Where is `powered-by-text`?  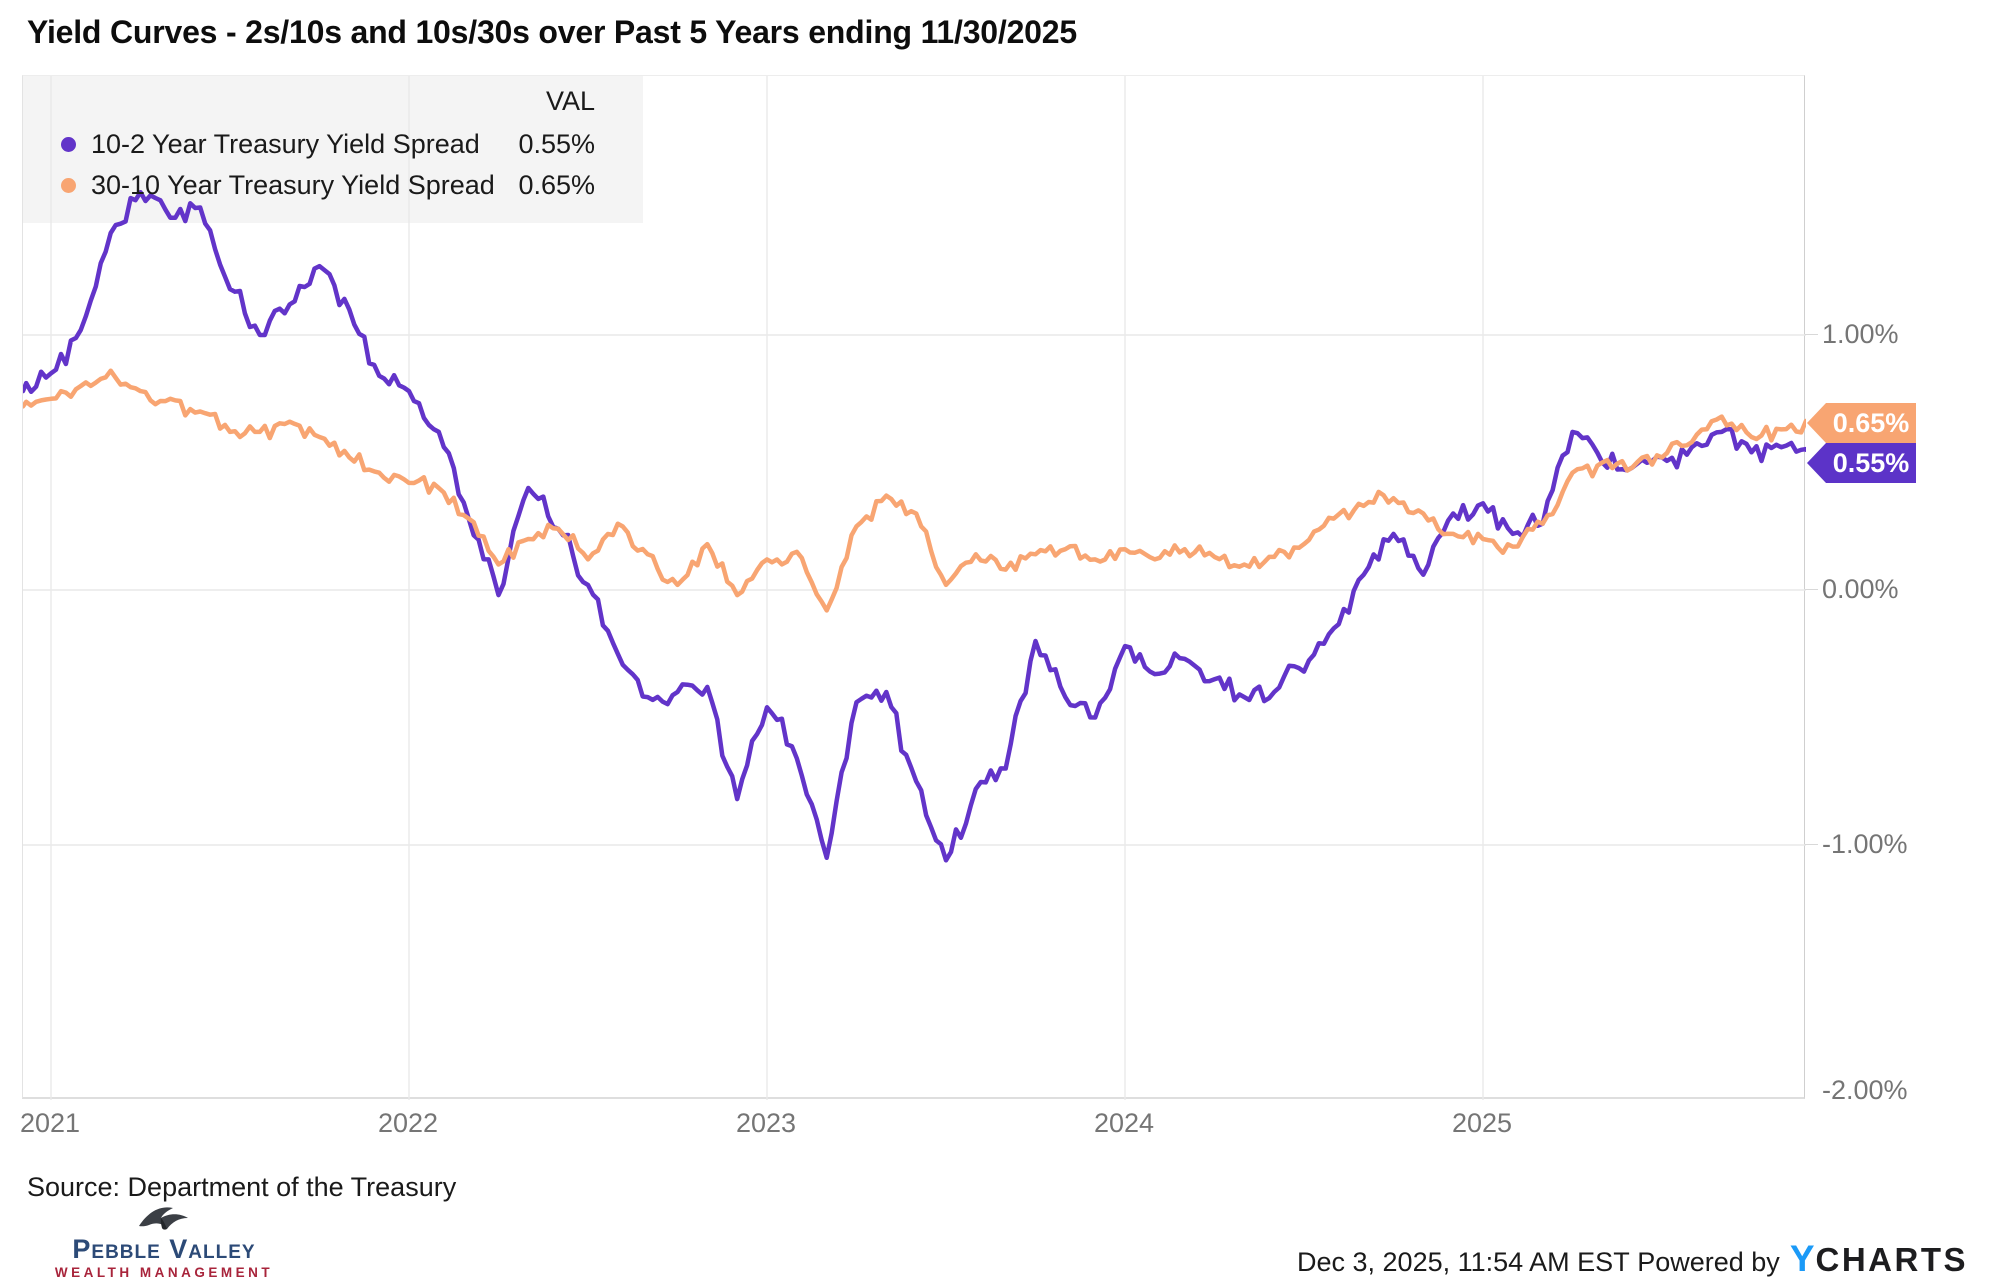
powered-by-text is located at coordinates (1634, 1262).